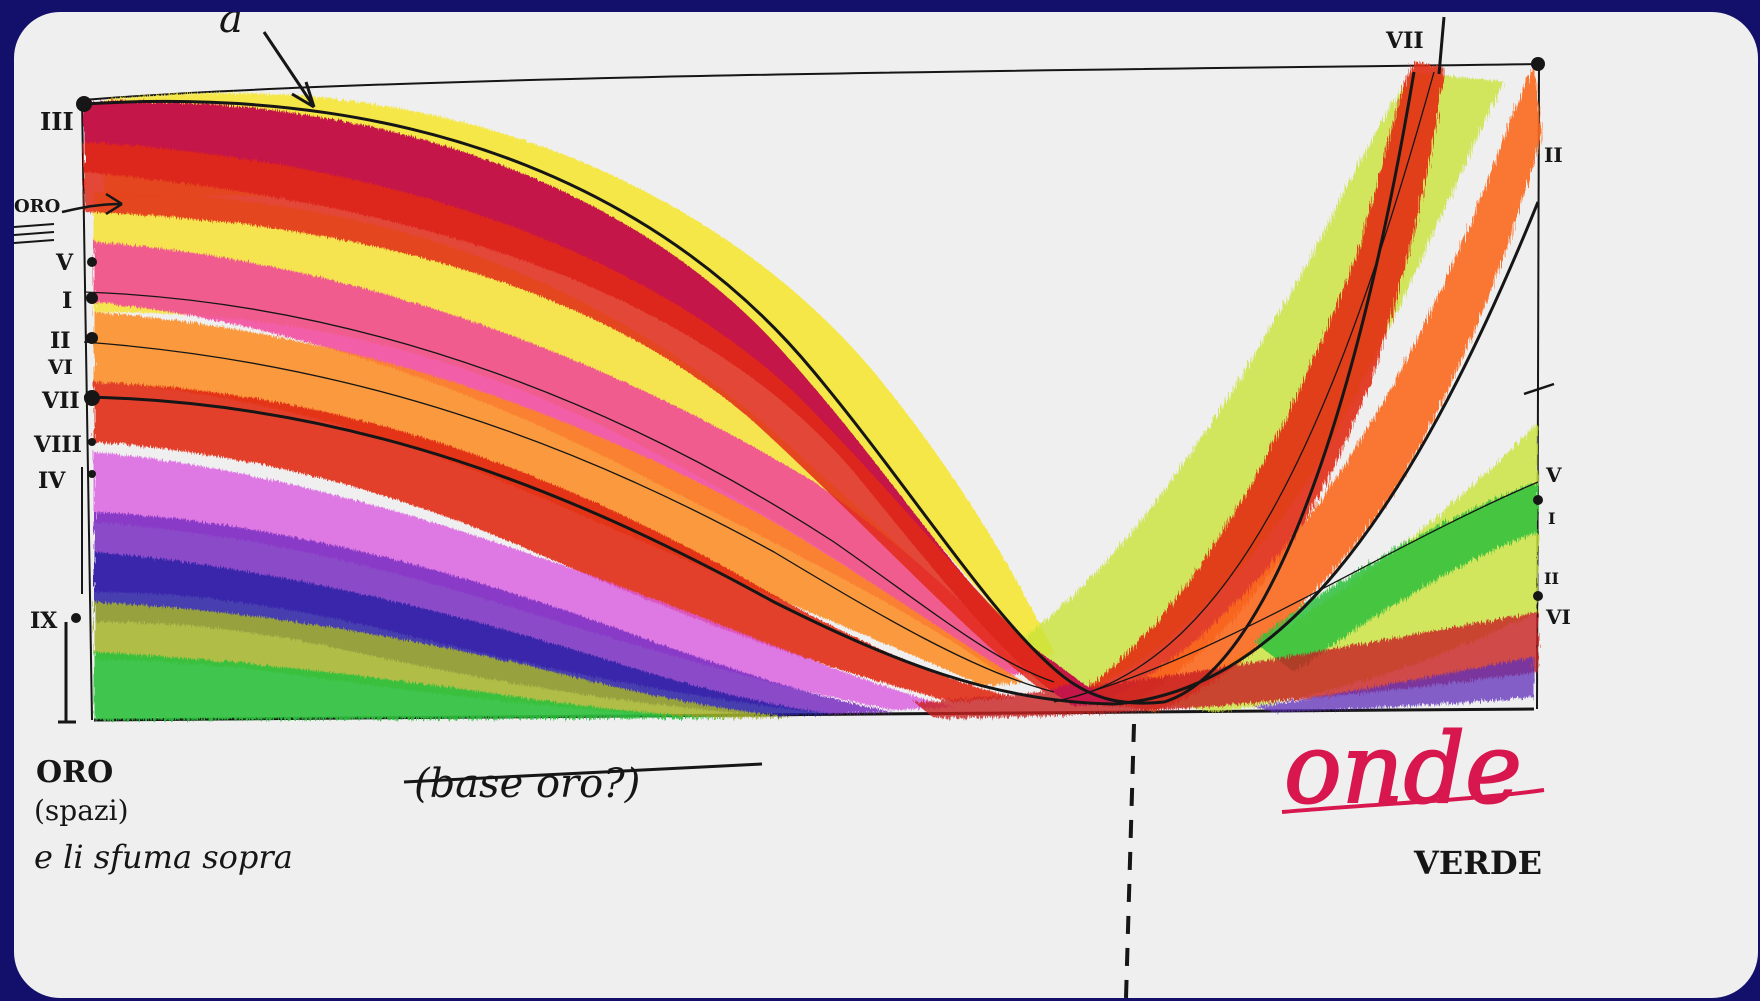 Image resolution: width=1760 pixels, height=1001 pixels. Describe the element at coordinates (92, 338) in the screenshot. I see `dot-ii` at that location.